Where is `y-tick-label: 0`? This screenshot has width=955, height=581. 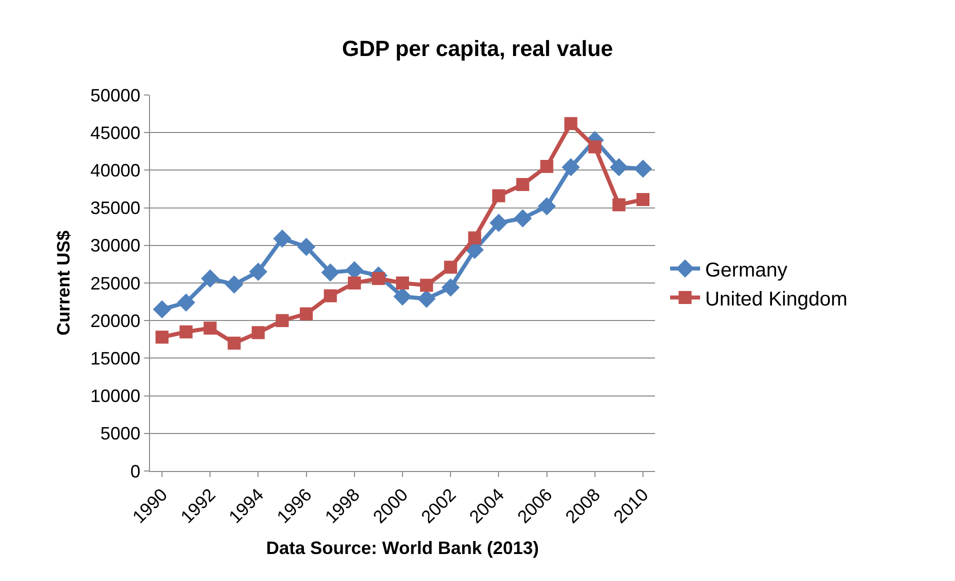
y-tick-label: 0 is located at coordinates (135, 471).